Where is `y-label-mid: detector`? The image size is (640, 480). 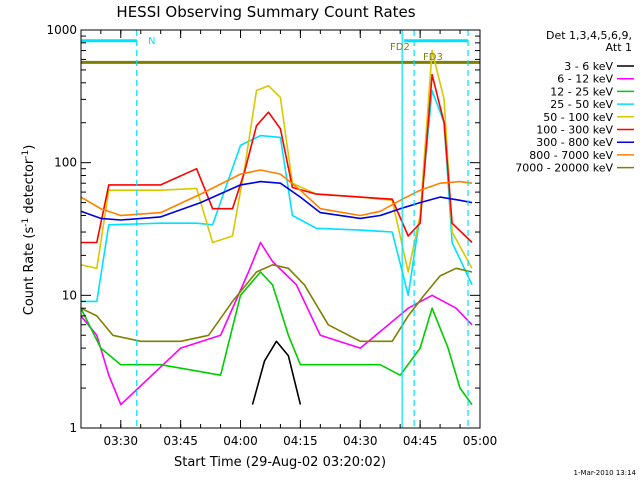 y-label-mid: detector is located at coordinates (29, 188).